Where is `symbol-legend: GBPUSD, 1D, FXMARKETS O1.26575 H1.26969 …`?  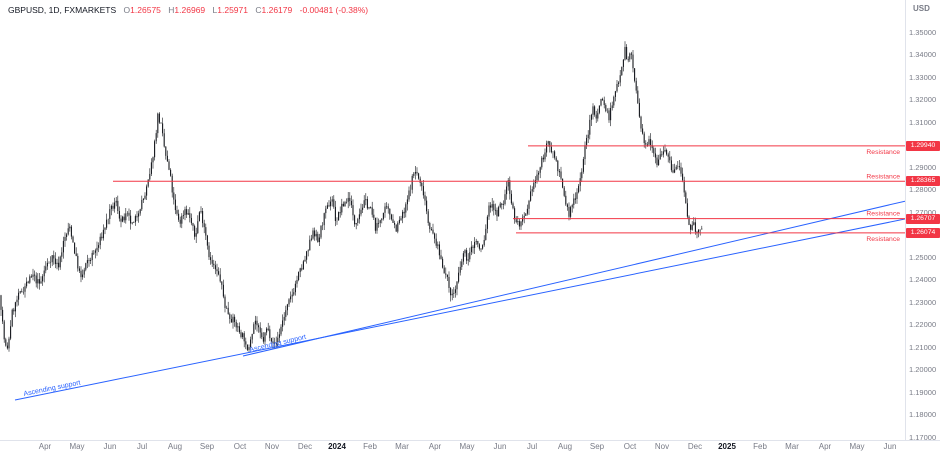 symbol-legend: GBPUSD, 1D, FXMARKETS O1.26575 H1.26969 … is located at coordinates (188, 10).